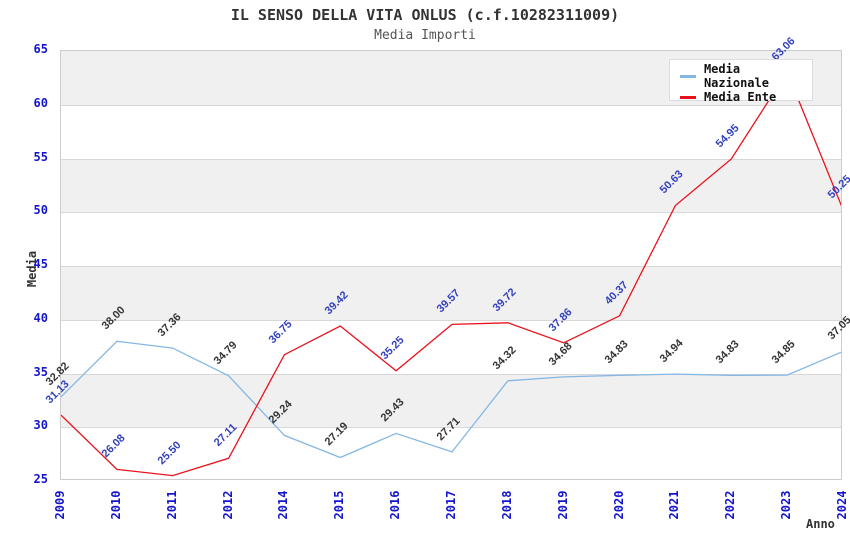 This screenshot has width=850, height=550. Describe the element at coordinates (40, 264) in the screenshot. I see `y-tick-label: 45` at that location.